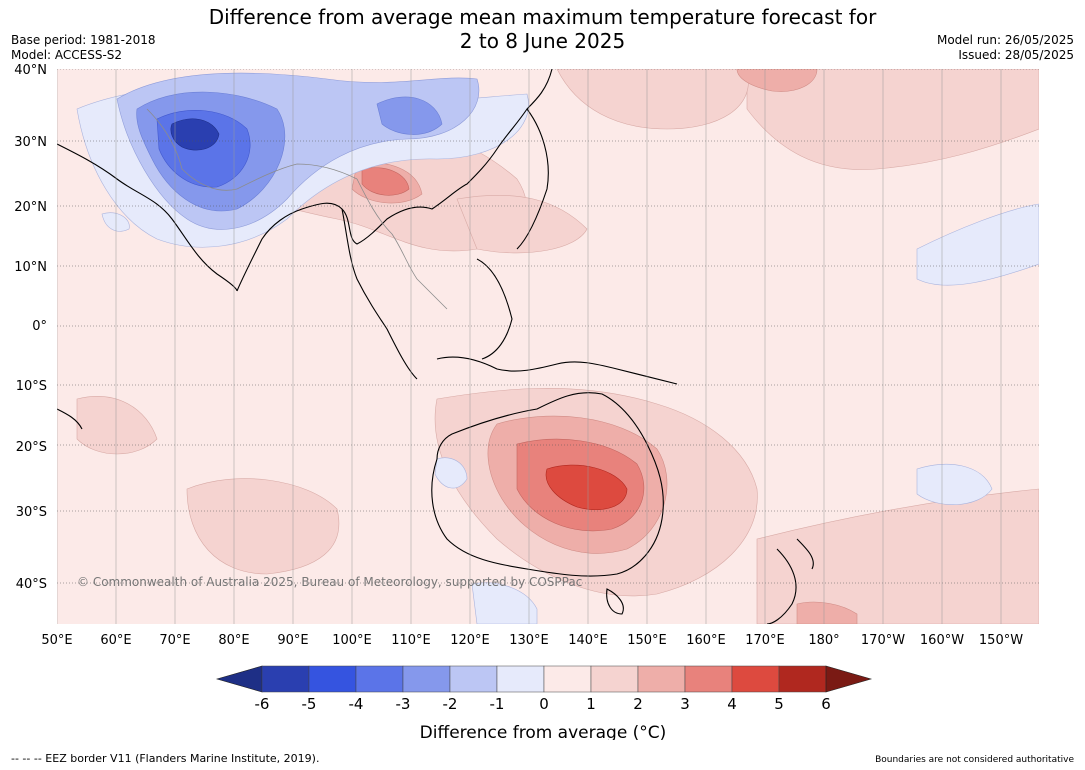 The image size is (1085, 770). Describe the element at coordinates (83, 40) in the screenshot. I see `base-period: Base period: 1981-2018` at that location.